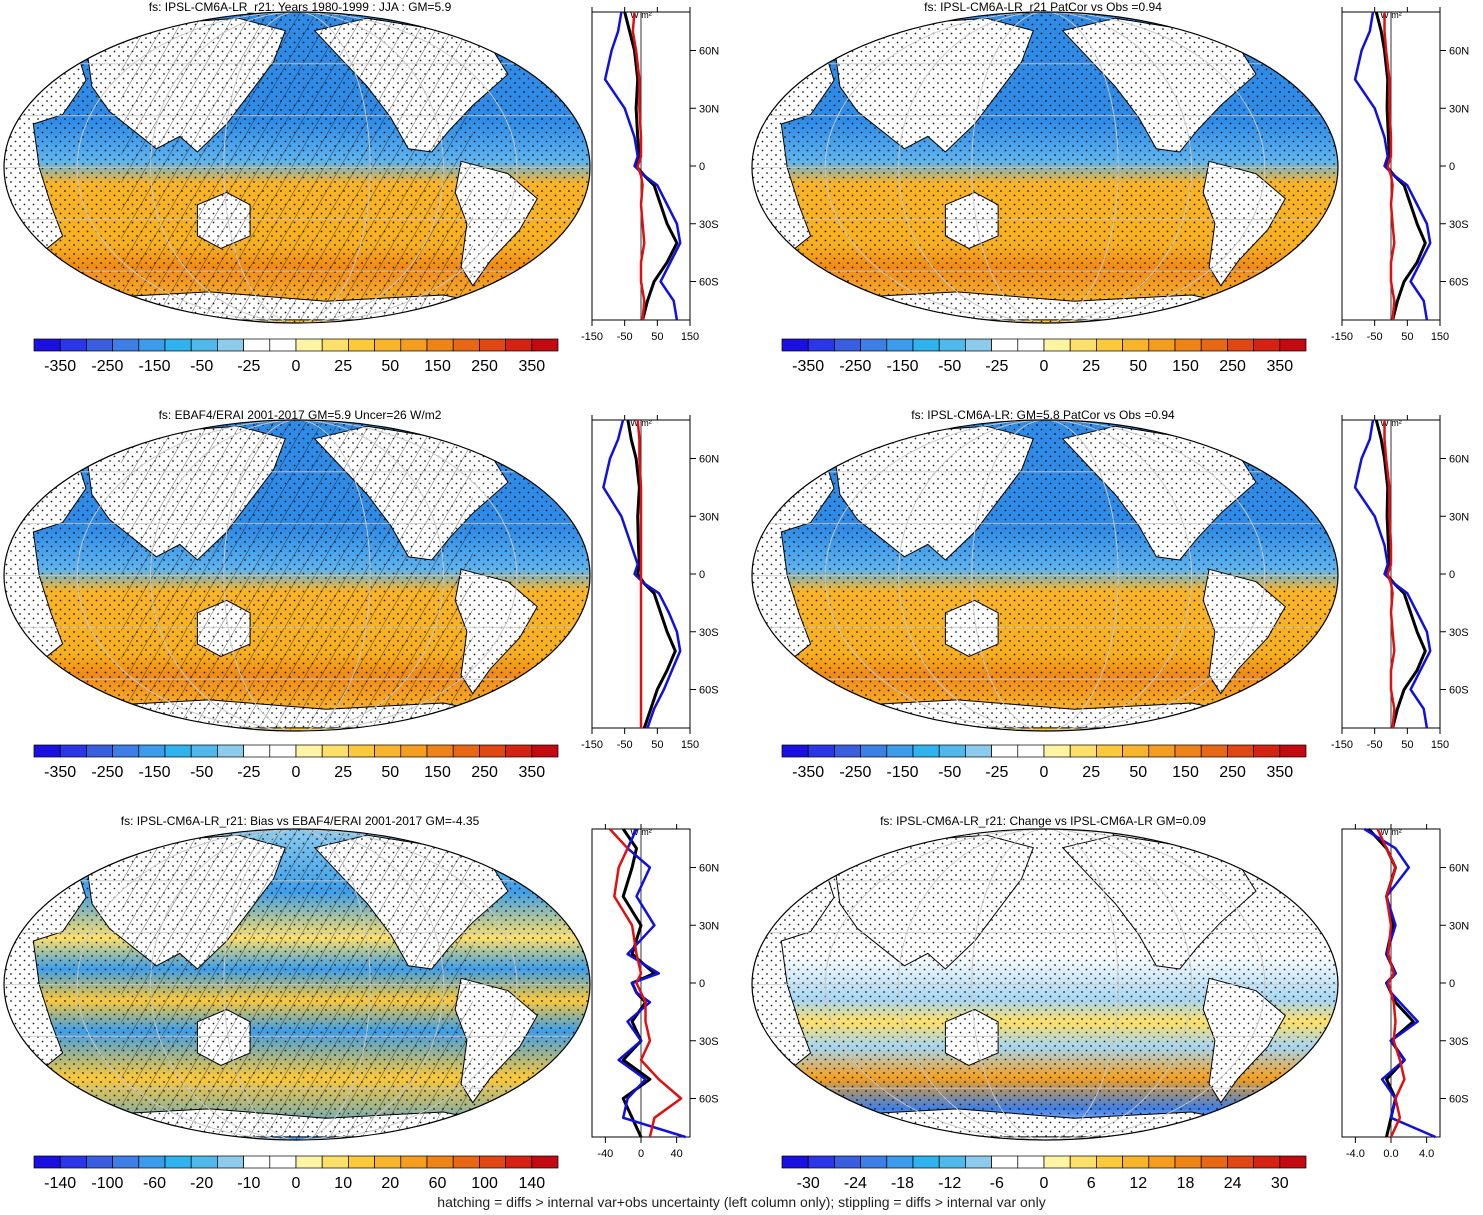 Image resolution: width=1483 pixels, height=1215 pixels. What do you see at coordinates (1091, 1183) in the screenshot?
I see `colorbar-tick-label: 6` at bounding box center [1091, 1183].